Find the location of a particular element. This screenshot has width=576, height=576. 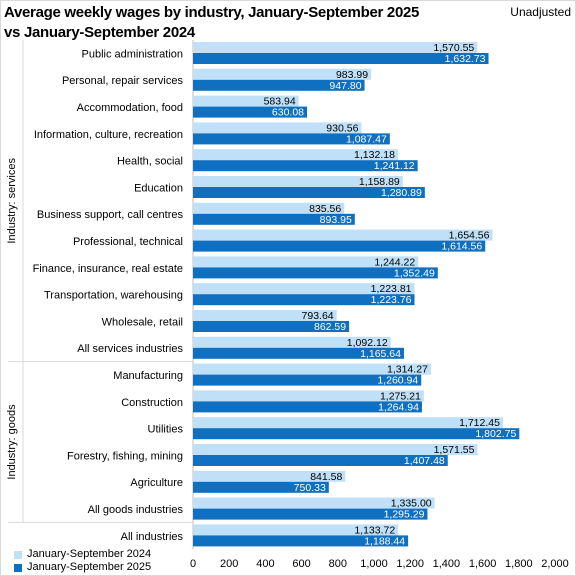

data-label-manufacturing-0: 1,314.27 is located at coordinates (407, 370).